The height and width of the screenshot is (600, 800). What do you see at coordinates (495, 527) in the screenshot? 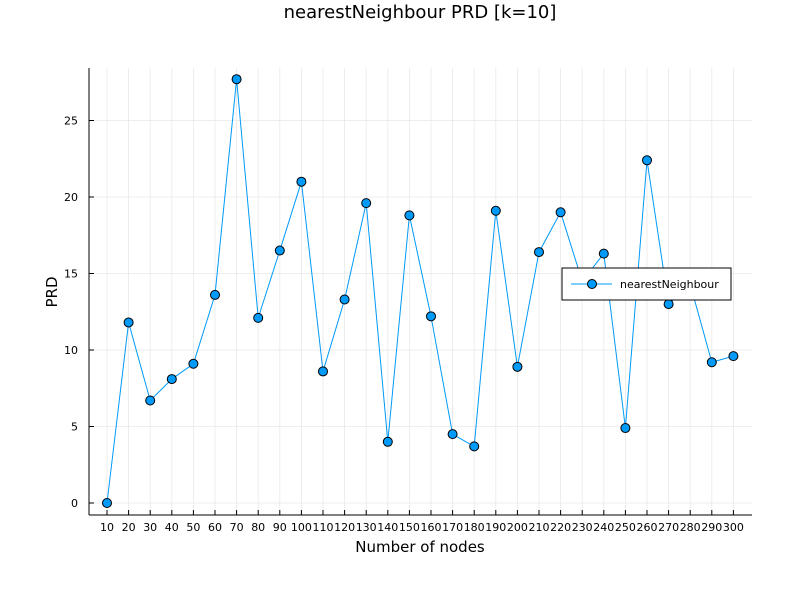
I see `x-tick-label: 190` at bounding box center [495, 527].